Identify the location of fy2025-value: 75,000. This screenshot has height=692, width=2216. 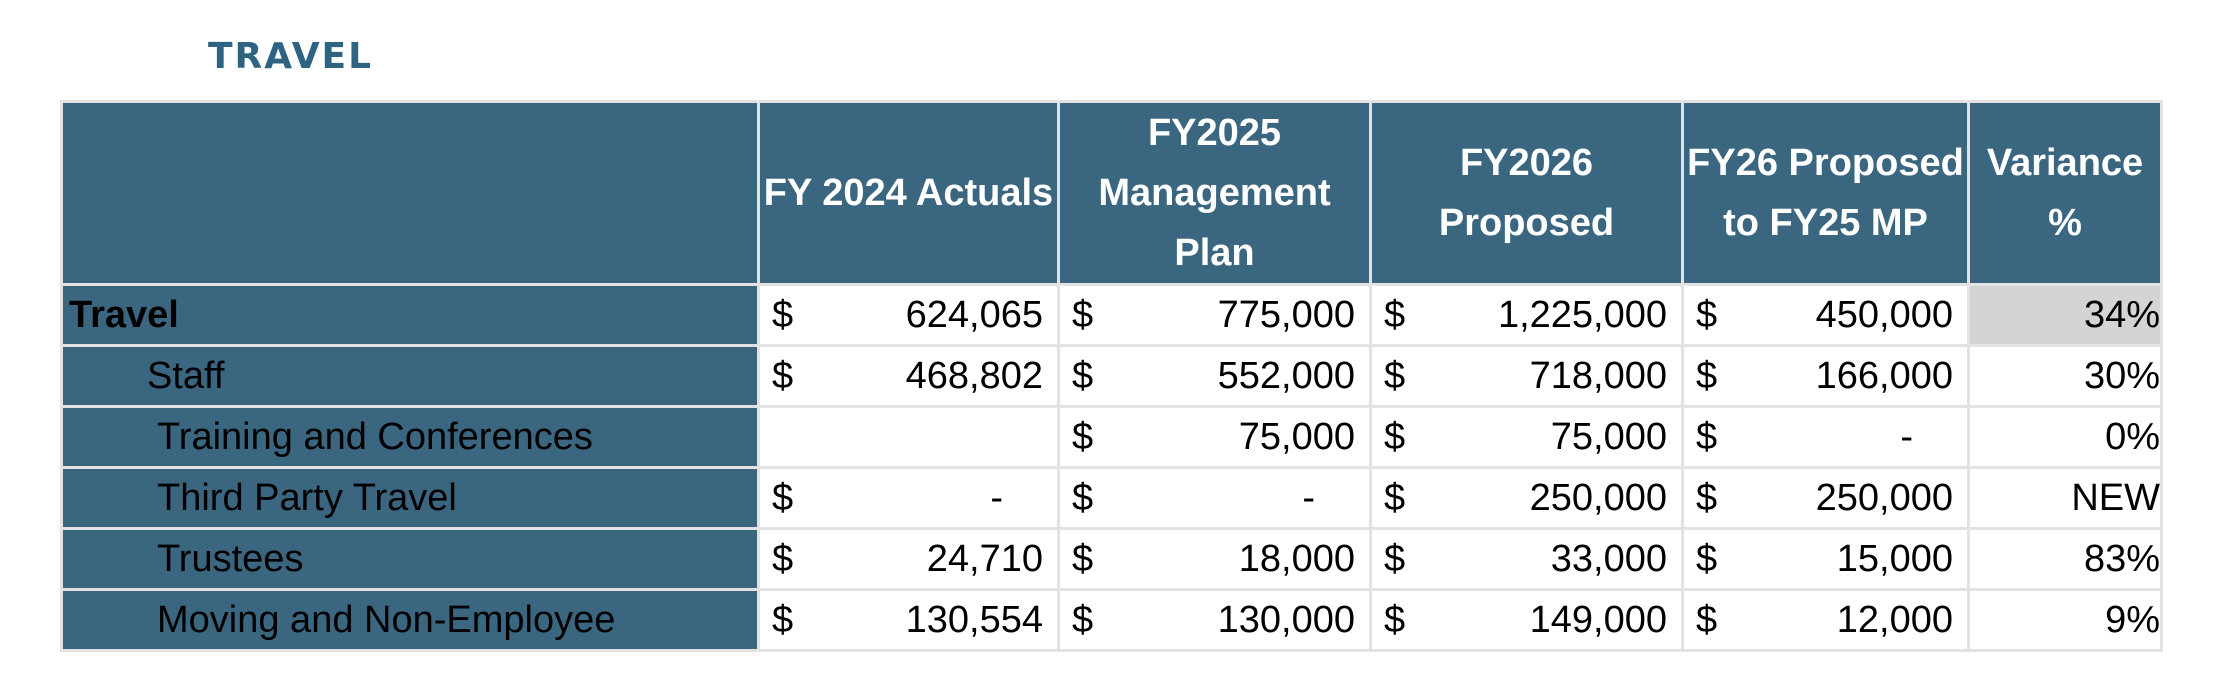
(1296, 436).